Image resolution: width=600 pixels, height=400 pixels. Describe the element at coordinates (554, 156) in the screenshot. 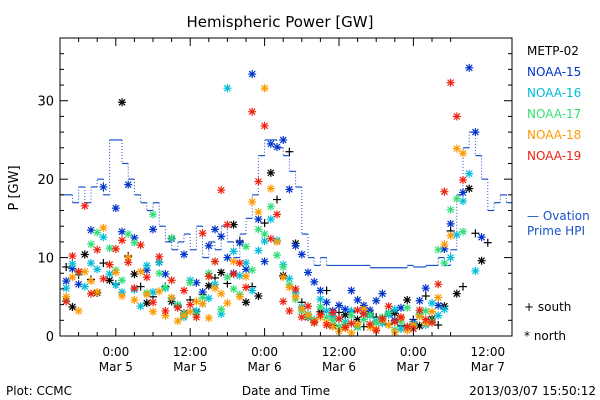

I see `legend-entry: NOAA-19` at that location.